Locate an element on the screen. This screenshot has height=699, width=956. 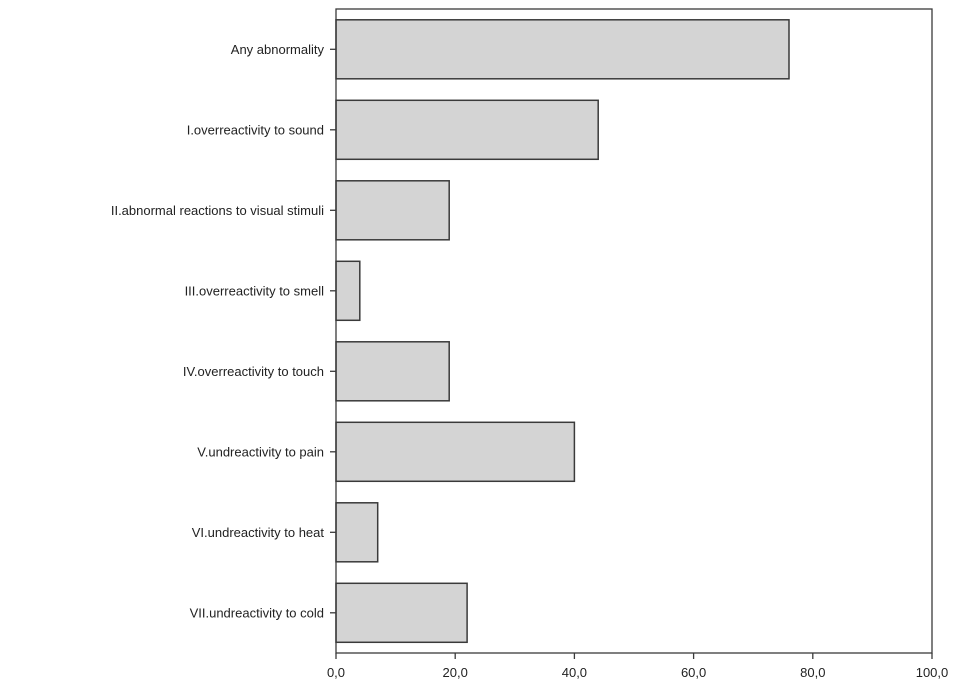
x-axis-tick-labels: 0,0 20,0 40,0 60,0 80,0 100,0 is located at coordinates (637, 672).